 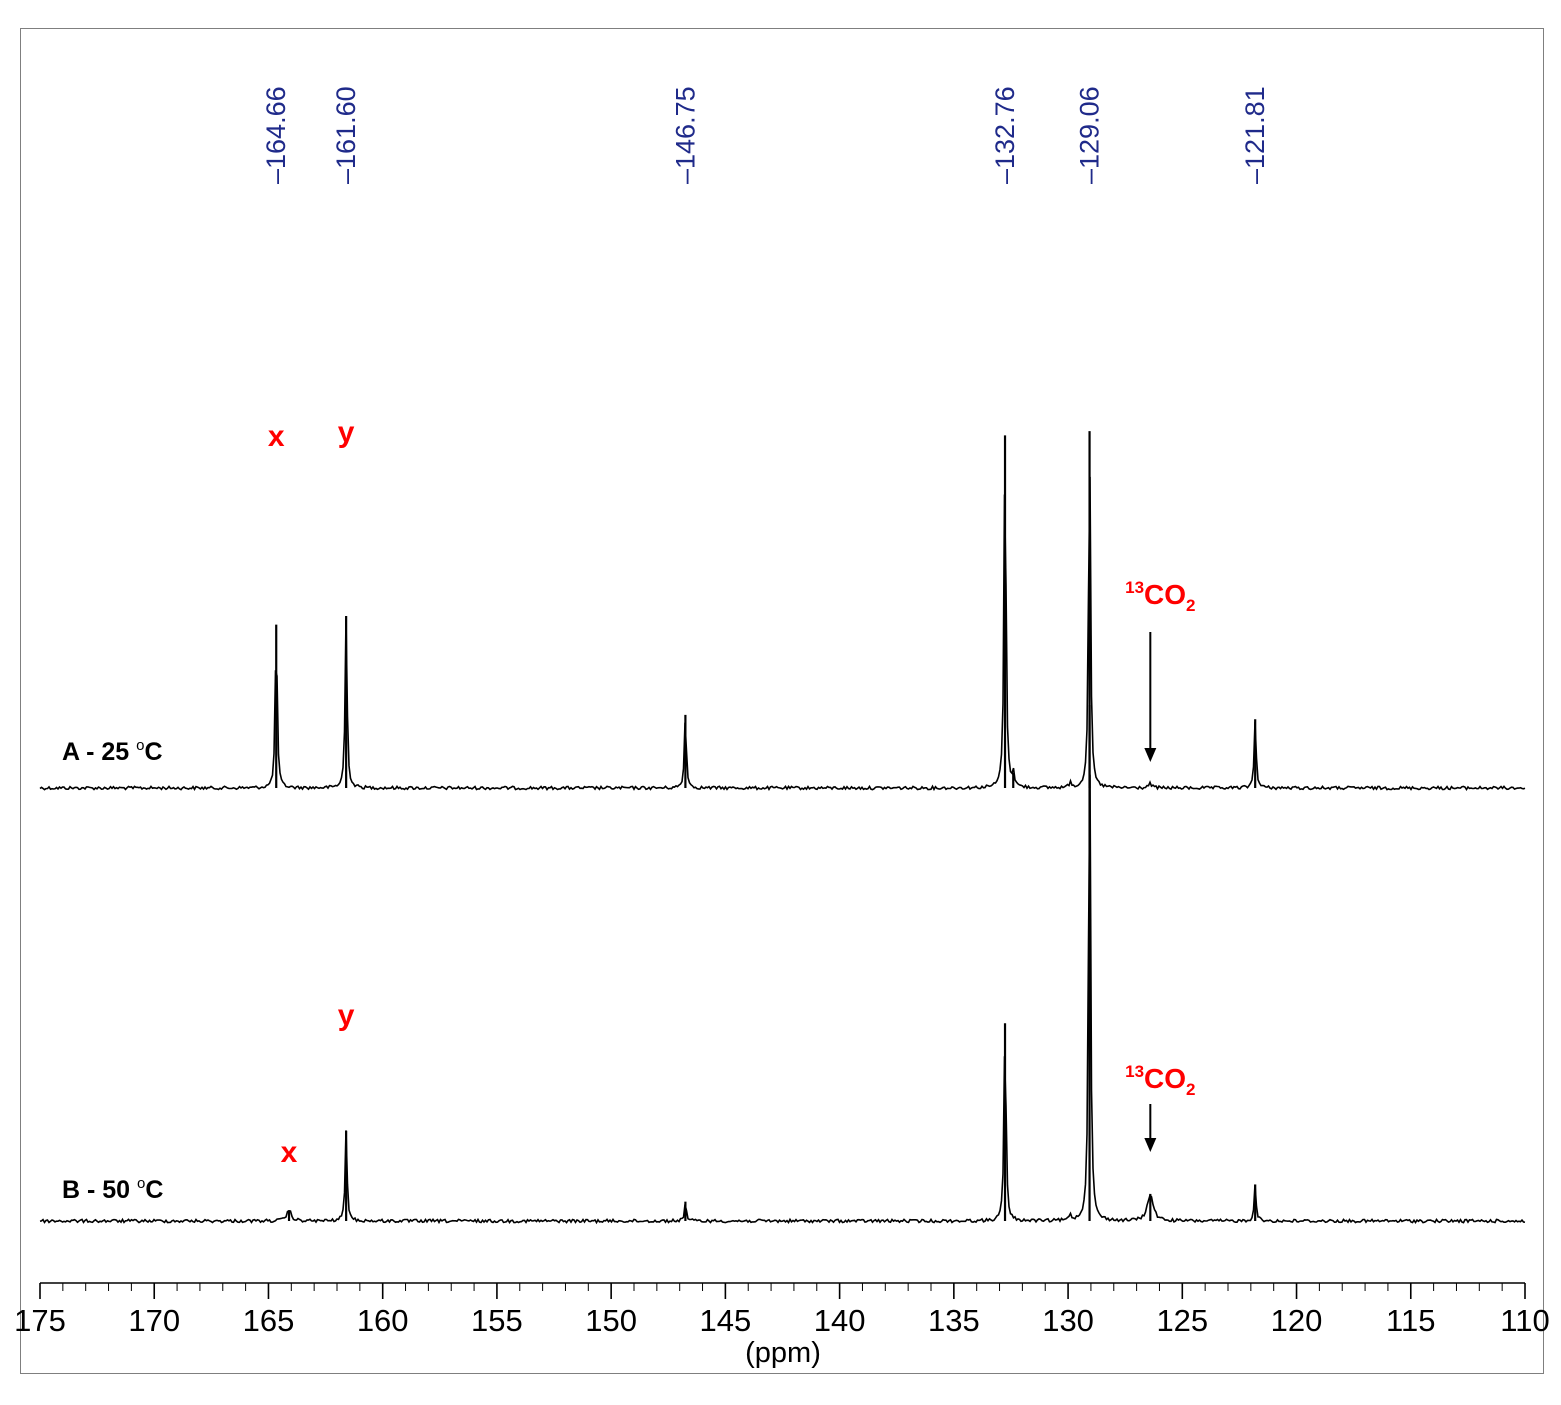 What do you see at coordinates (1005, 135) in the screenshot?
I see `peak-label-3: –132.76` at bounding box center [1005, 135].